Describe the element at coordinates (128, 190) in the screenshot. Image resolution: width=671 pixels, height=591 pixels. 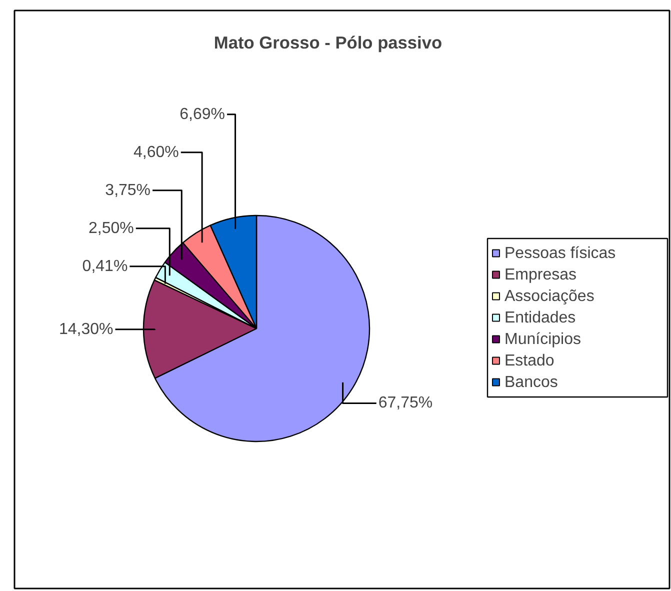
I see `data-label: 3,75%` at that location.